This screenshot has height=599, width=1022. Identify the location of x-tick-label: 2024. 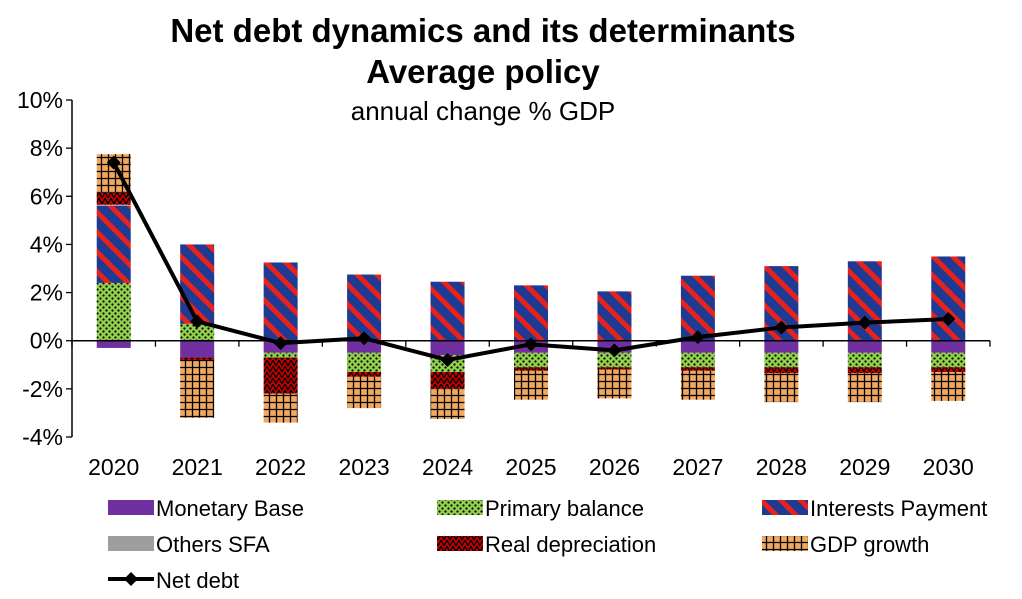
(447, 467).